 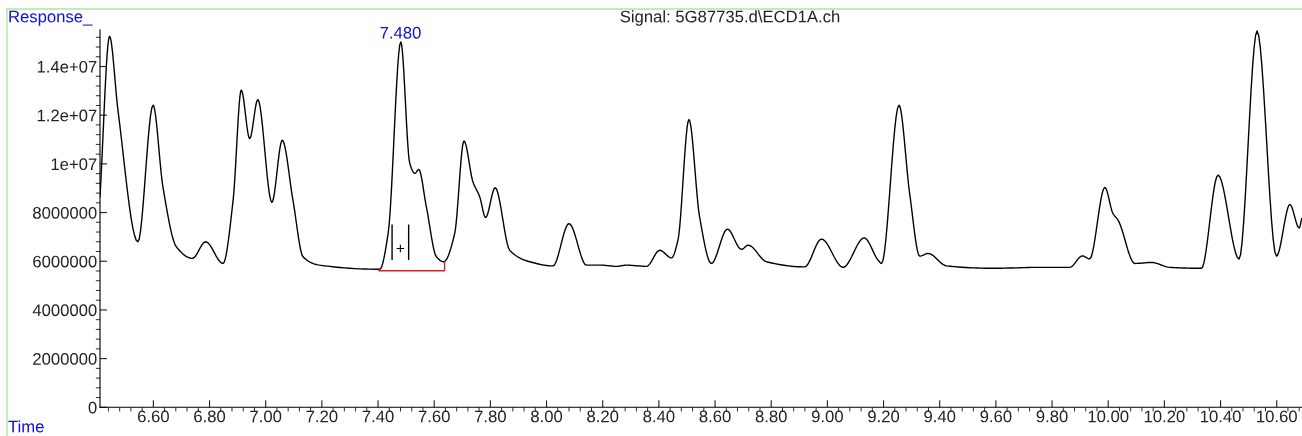 I want to click on y-tick-label: 2000000, so click(x=65, y=359).